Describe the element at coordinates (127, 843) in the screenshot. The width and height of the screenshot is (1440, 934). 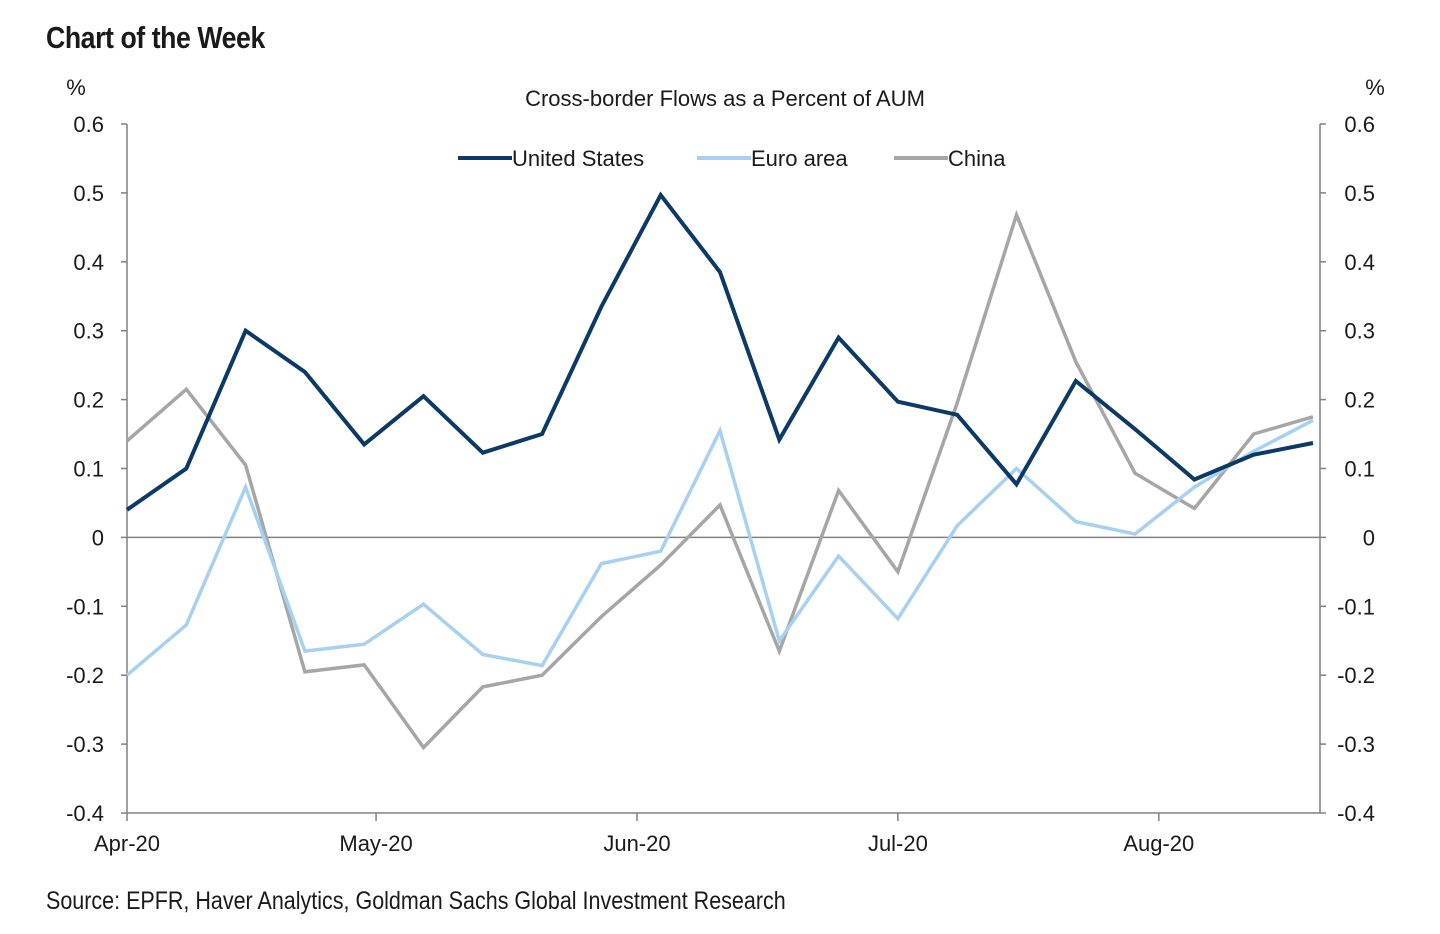
I see `x-tick-label: Apr-20` at that location.